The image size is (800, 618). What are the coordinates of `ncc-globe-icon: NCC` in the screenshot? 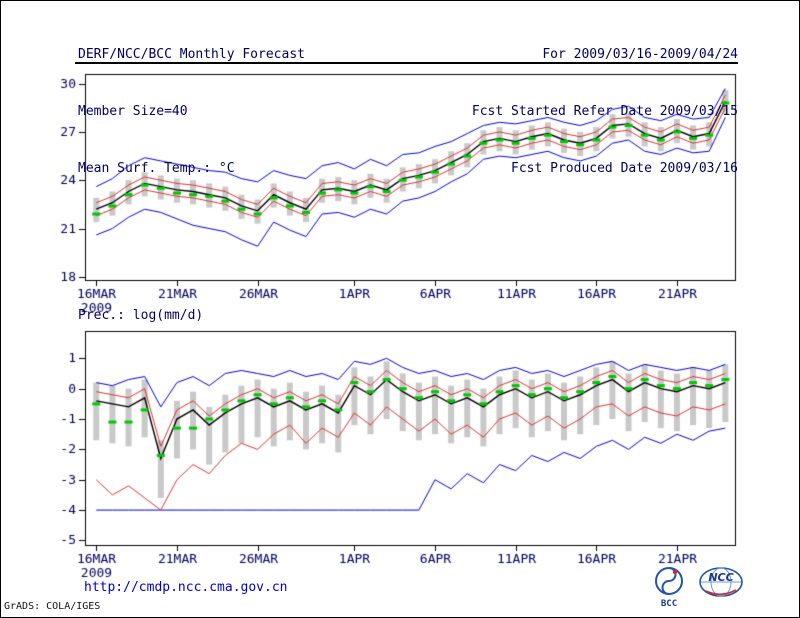 It's located at (721, 582).